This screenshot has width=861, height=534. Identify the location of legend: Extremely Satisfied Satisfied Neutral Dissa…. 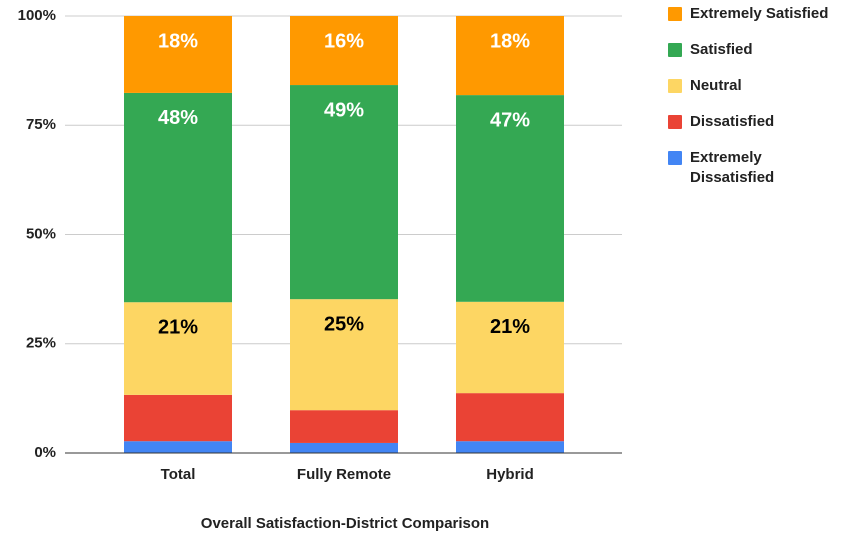
(763, 104).